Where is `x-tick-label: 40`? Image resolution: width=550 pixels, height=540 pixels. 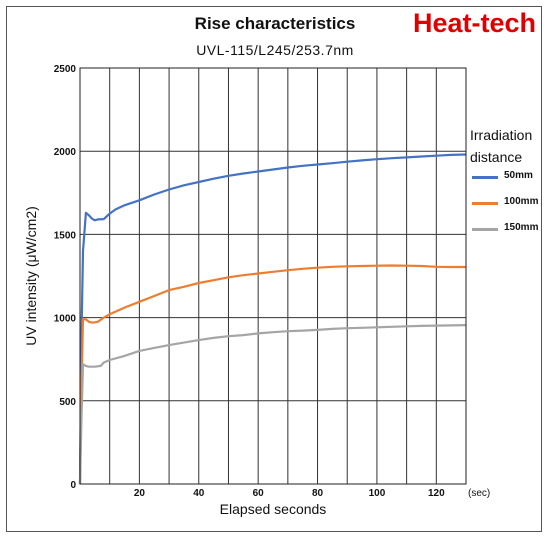
x-tick-label: 40 is located at coordinates (199, 493).